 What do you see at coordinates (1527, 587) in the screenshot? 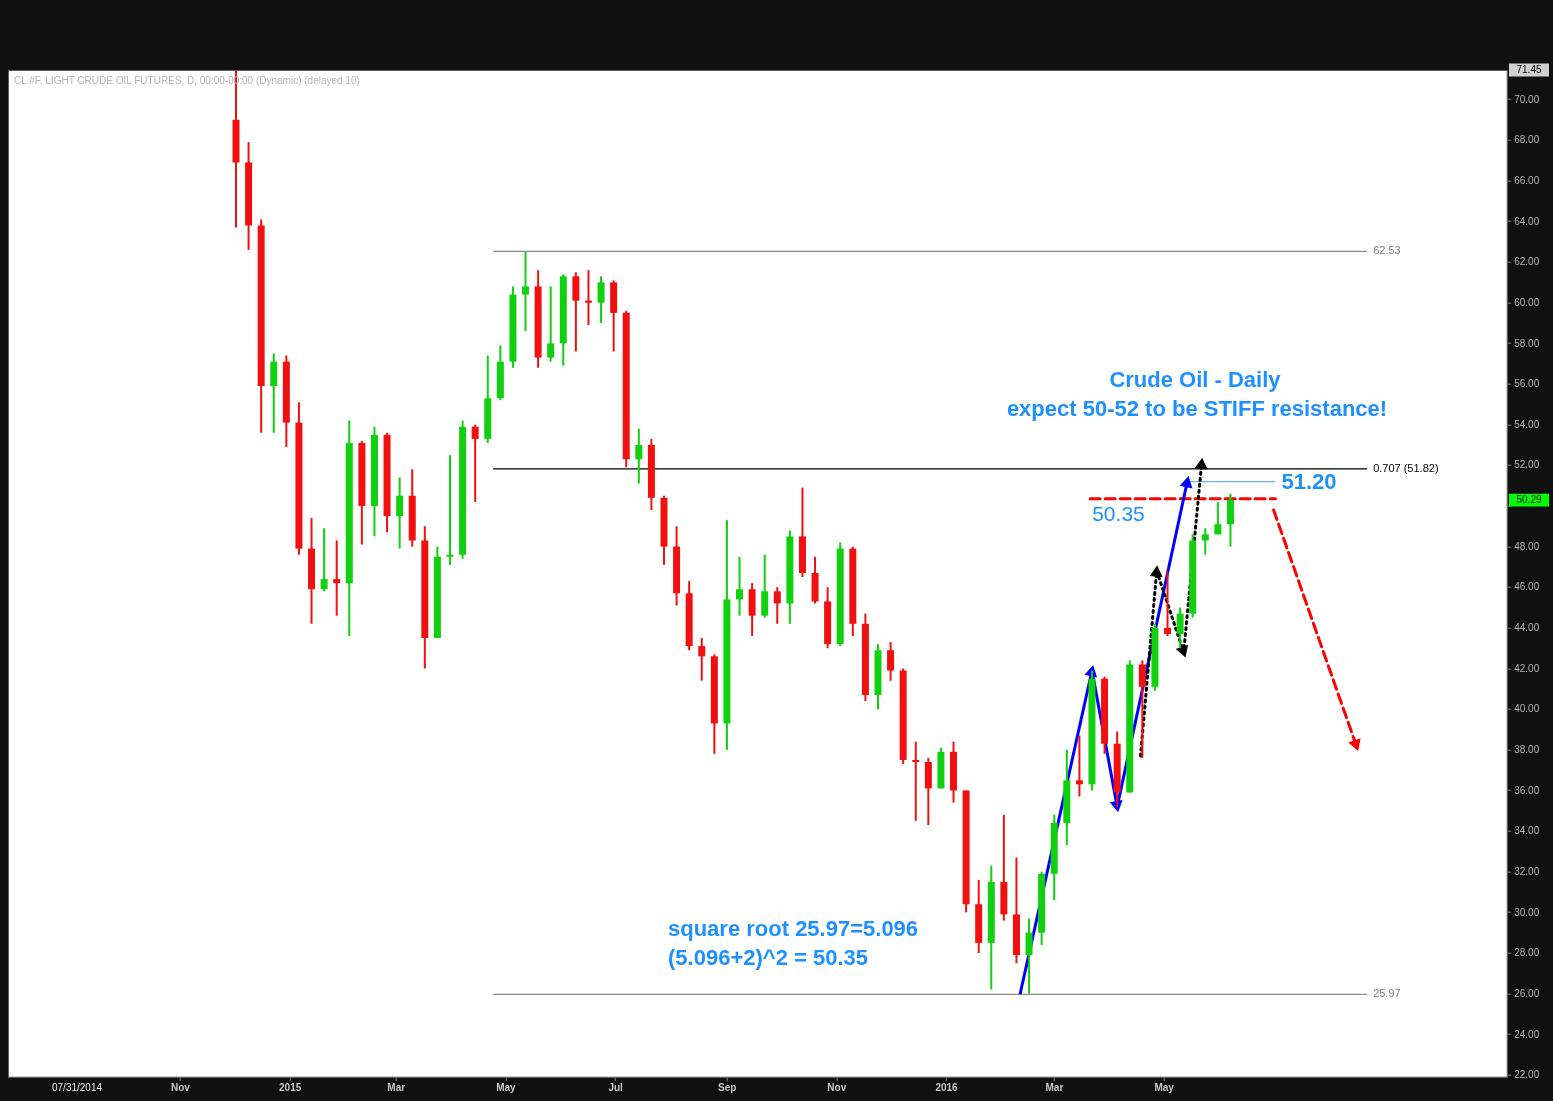
I see `y-tick-label: 46.00` at bounding box center [1527, 587].